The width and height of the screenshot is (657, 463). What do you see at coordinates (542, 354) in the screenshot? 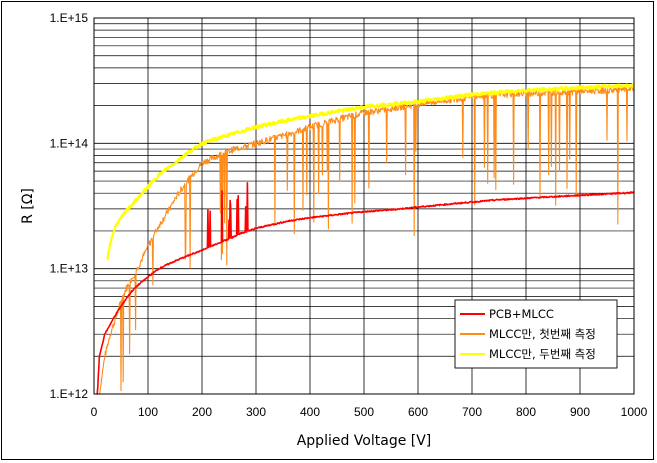
I see `legend-label: MLCC만, 두번째 측정` at bounding box center [542, 354].